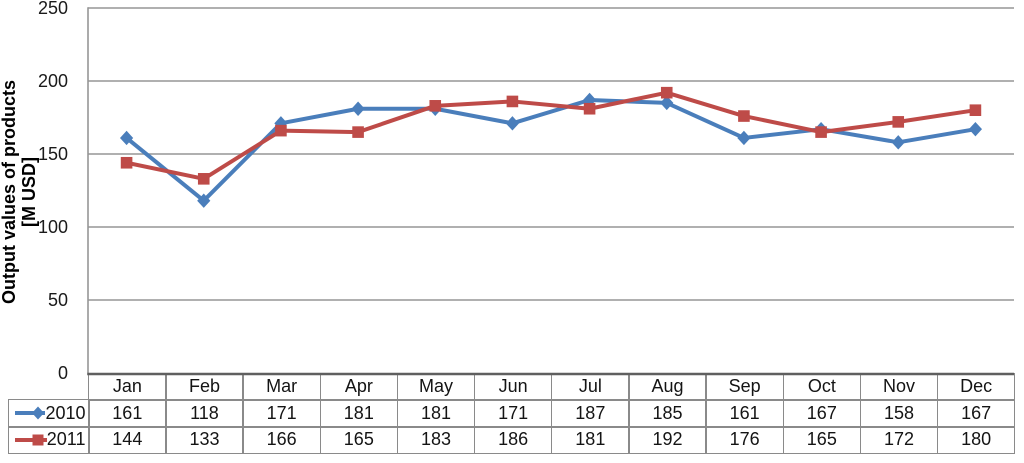 Image resolution: width=1024 pixels, height=463 pixels. What do you see at coordinates (52, 81) in the screenshot?
I see `y-tick-label: 200` at bounding box center [52, 81].